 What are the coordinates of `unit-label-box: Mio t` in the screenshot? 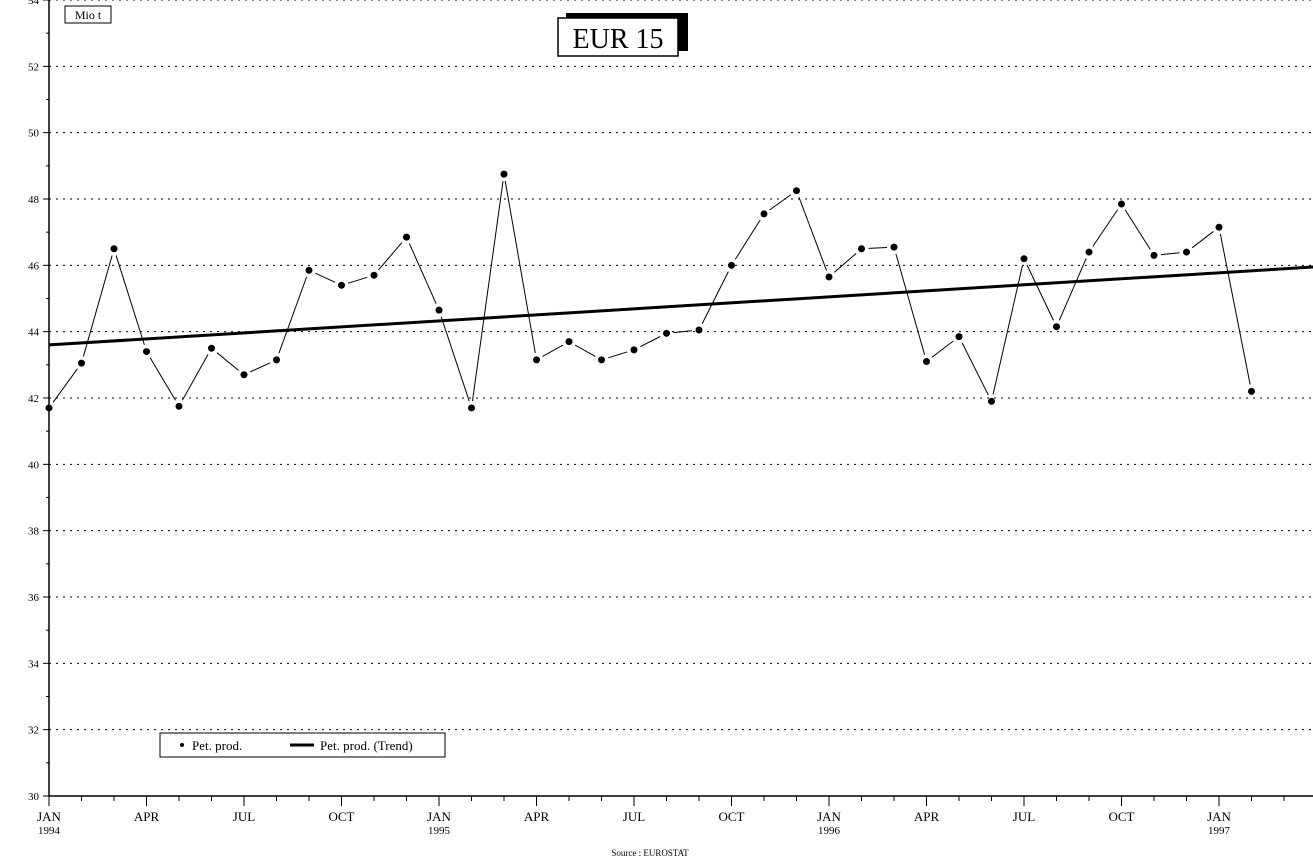 It's located at (88, 14).